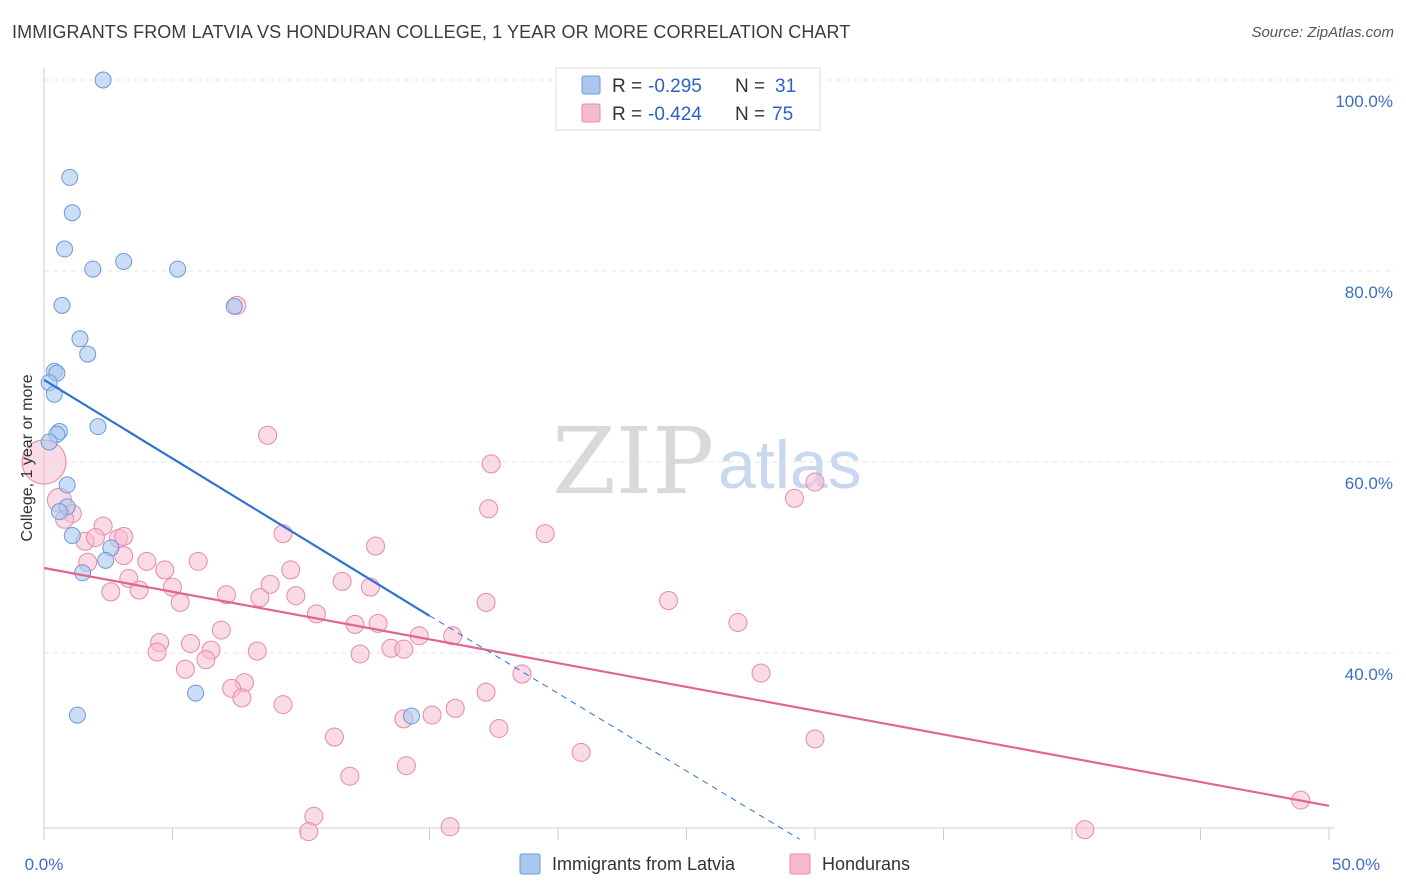 The width and height of the screenshot is (1406, 892). Describe the element at coordinates (782, 114) in the screenshot. I see `legend-n-value-hondurans: 75` at that location.